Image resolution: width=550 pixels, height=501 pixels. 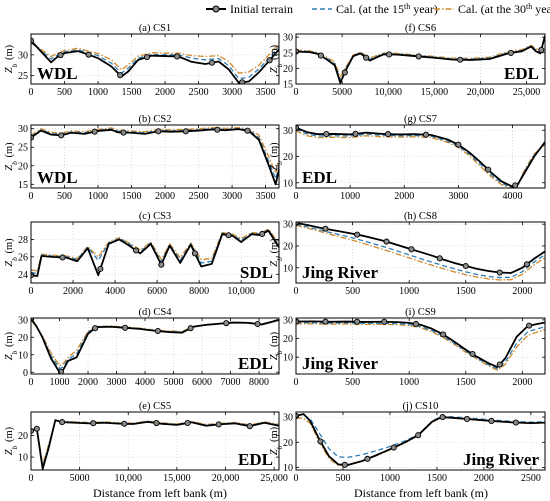 I want to click on x-tick-label: 5000, so click(x=342, y=92).